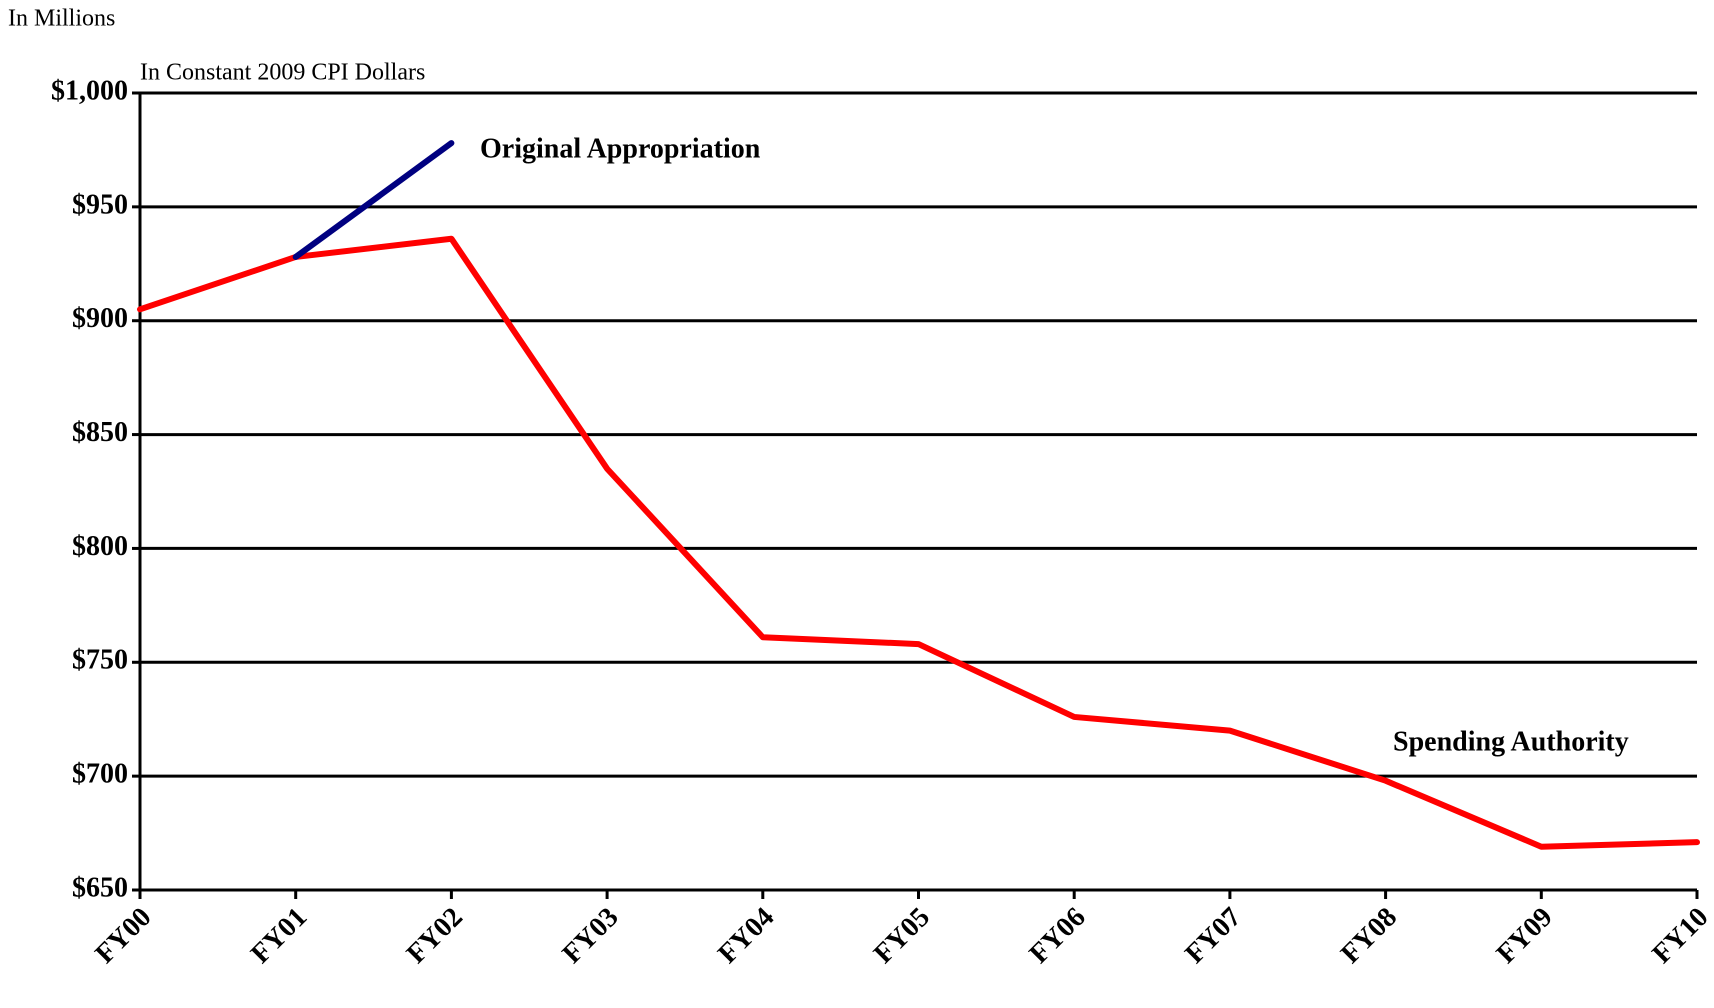 The width and height of the screenshot is (1714, 1008). What do you see at coordinates (100, 204) in the screenshot?
I see `y-tick-label: $950` at bounding box center [100, 204].